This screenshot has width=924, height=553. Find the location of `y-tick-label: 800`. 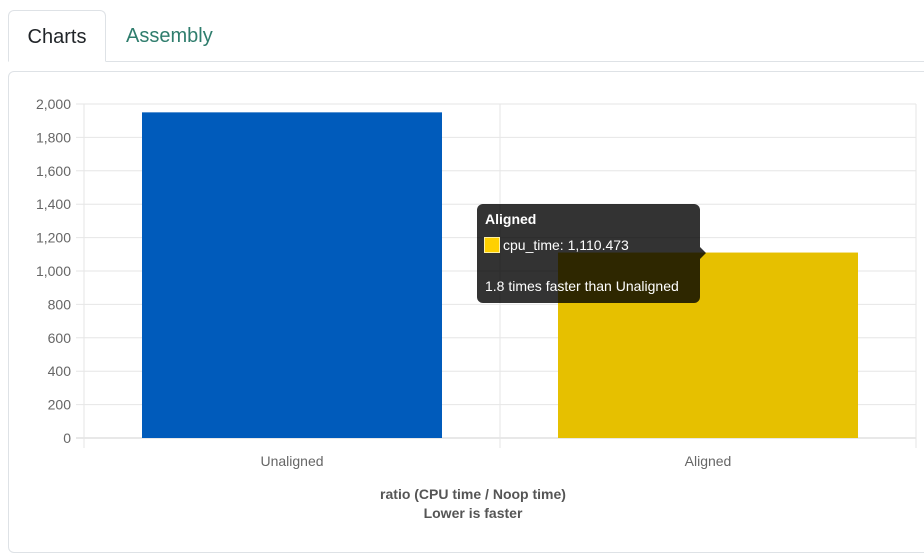

y-tick-label: 800 is located at coordinates (60, 304).